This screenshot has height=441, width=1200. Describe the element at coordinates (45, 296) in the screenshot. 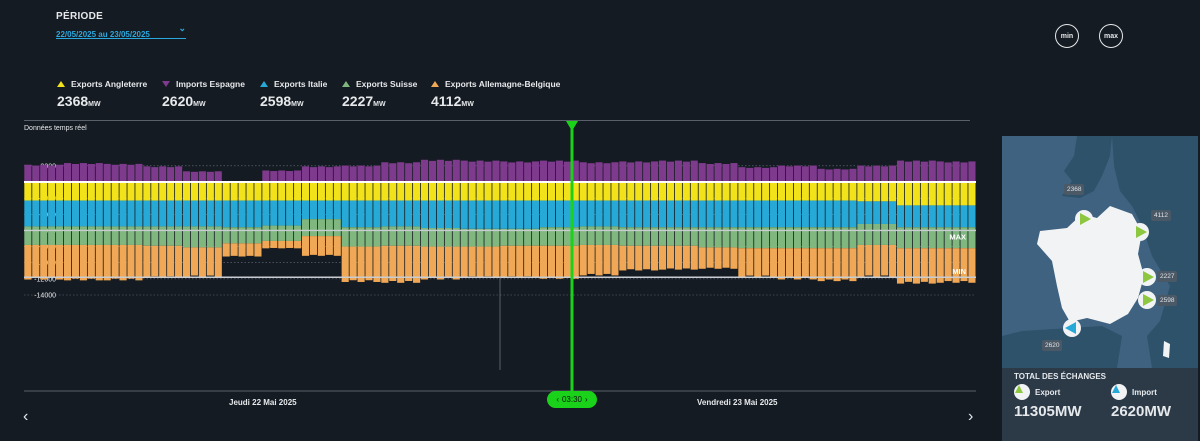

I see `y-tick-label: -14000` at that location.